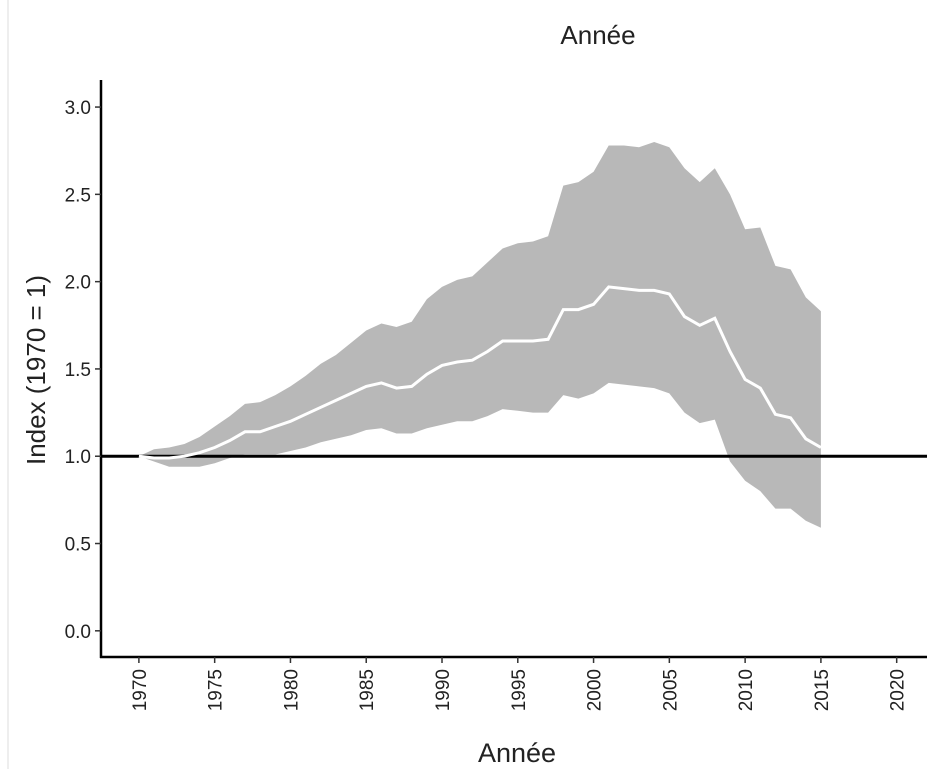 This screenshot has height=769, width=927. Describe the element at coordinates (78, 108) in the screenshot. I see `y-tick-label: 3.0` at that location.